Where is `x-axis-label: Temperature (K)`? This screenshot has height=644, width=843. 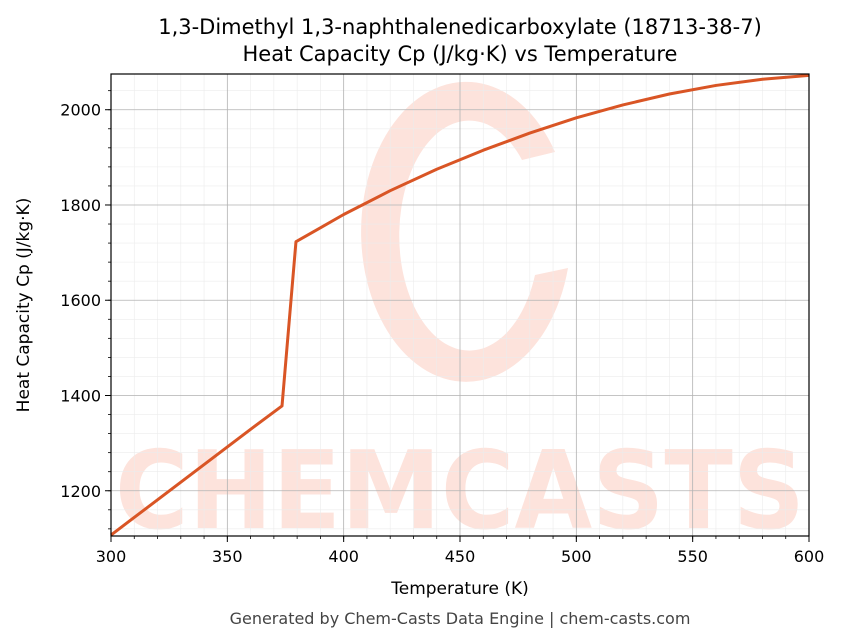 x-axis-label: Temperature (K) is located at coordinates (459, 589).